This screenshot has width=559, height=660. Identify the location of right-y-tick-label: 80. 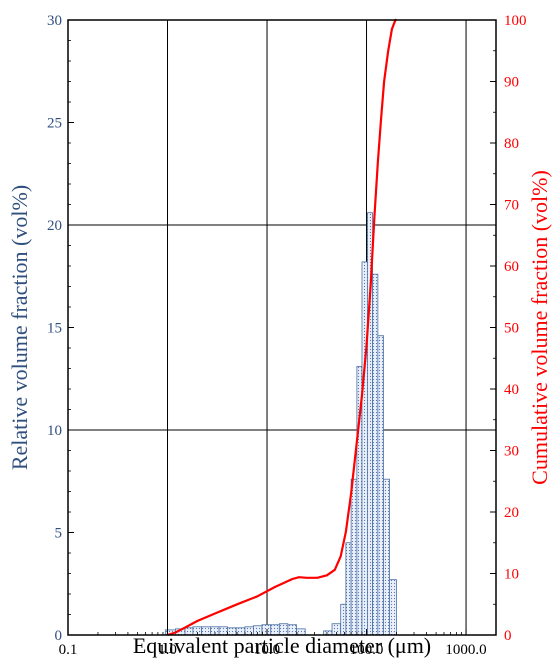
(511, 144).